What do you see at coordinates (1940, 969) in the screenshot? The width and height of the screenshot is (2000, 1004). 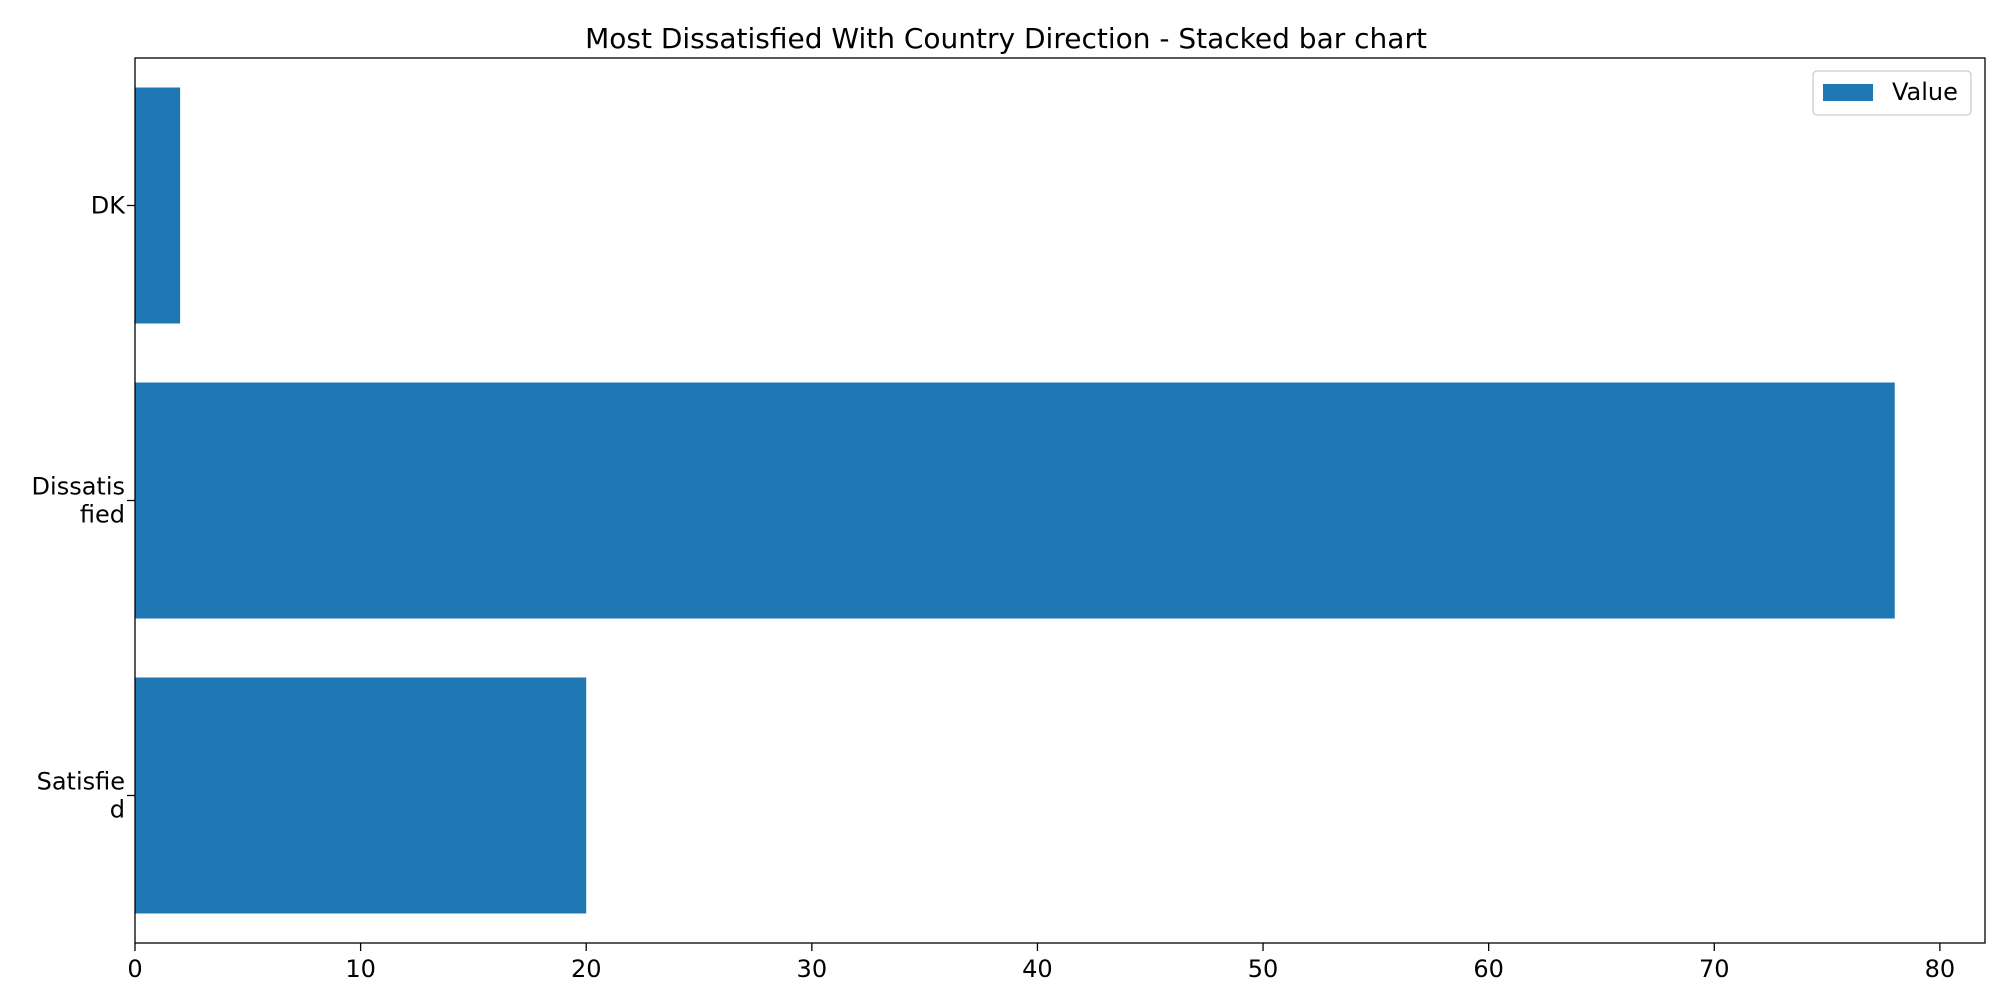 I see `x-tick-label-8: 80` at bounding box center [1940, 969].